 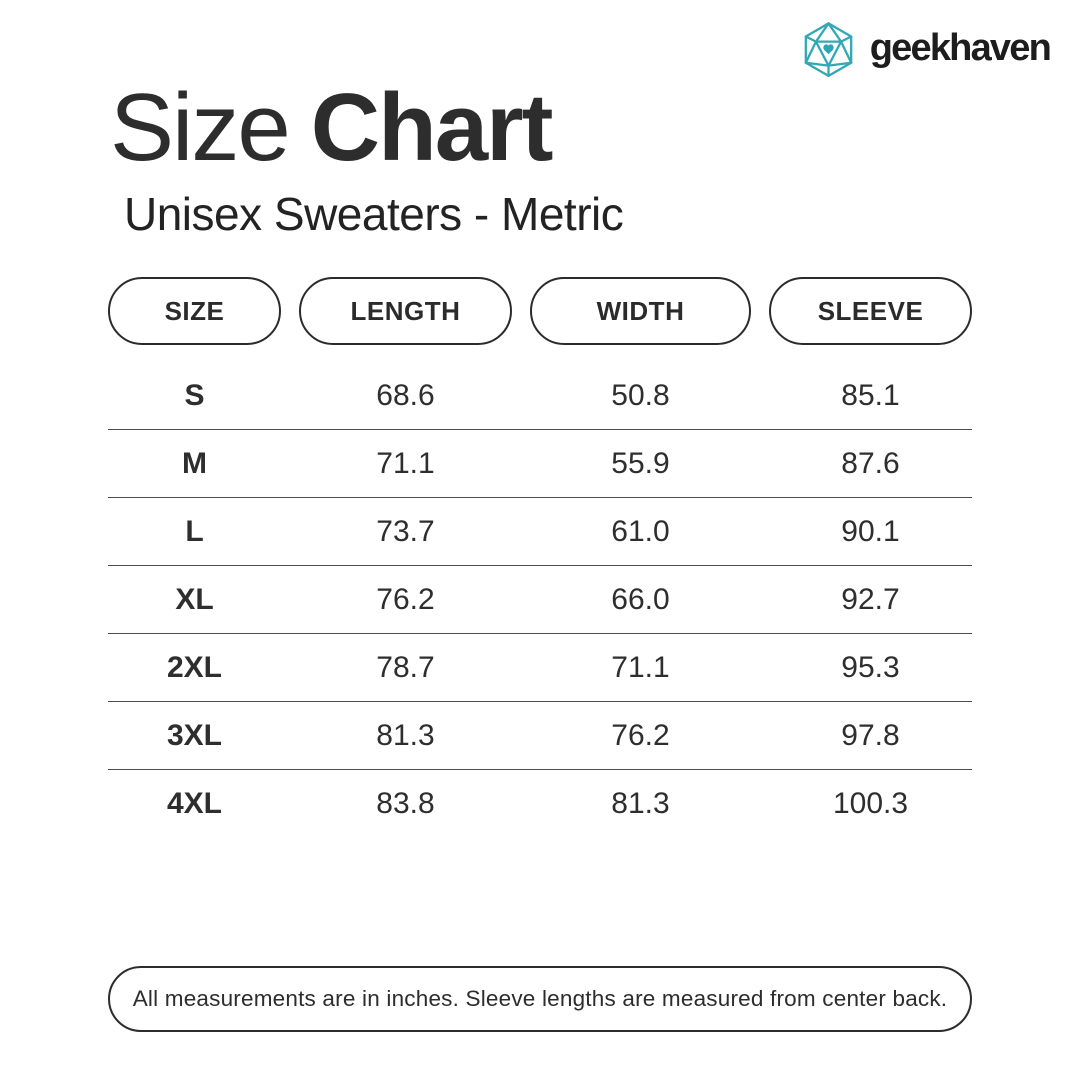 What do you see at coordinates (540, 396) in the screenshot?
I see `table-row: S 68.6 50.8 85.1` at bounding box center [540, 396].